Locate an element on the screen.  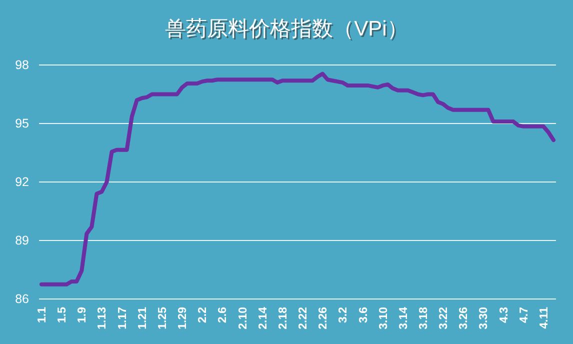
x-tick-label: 2.10 is located at coordinates (243, 318).